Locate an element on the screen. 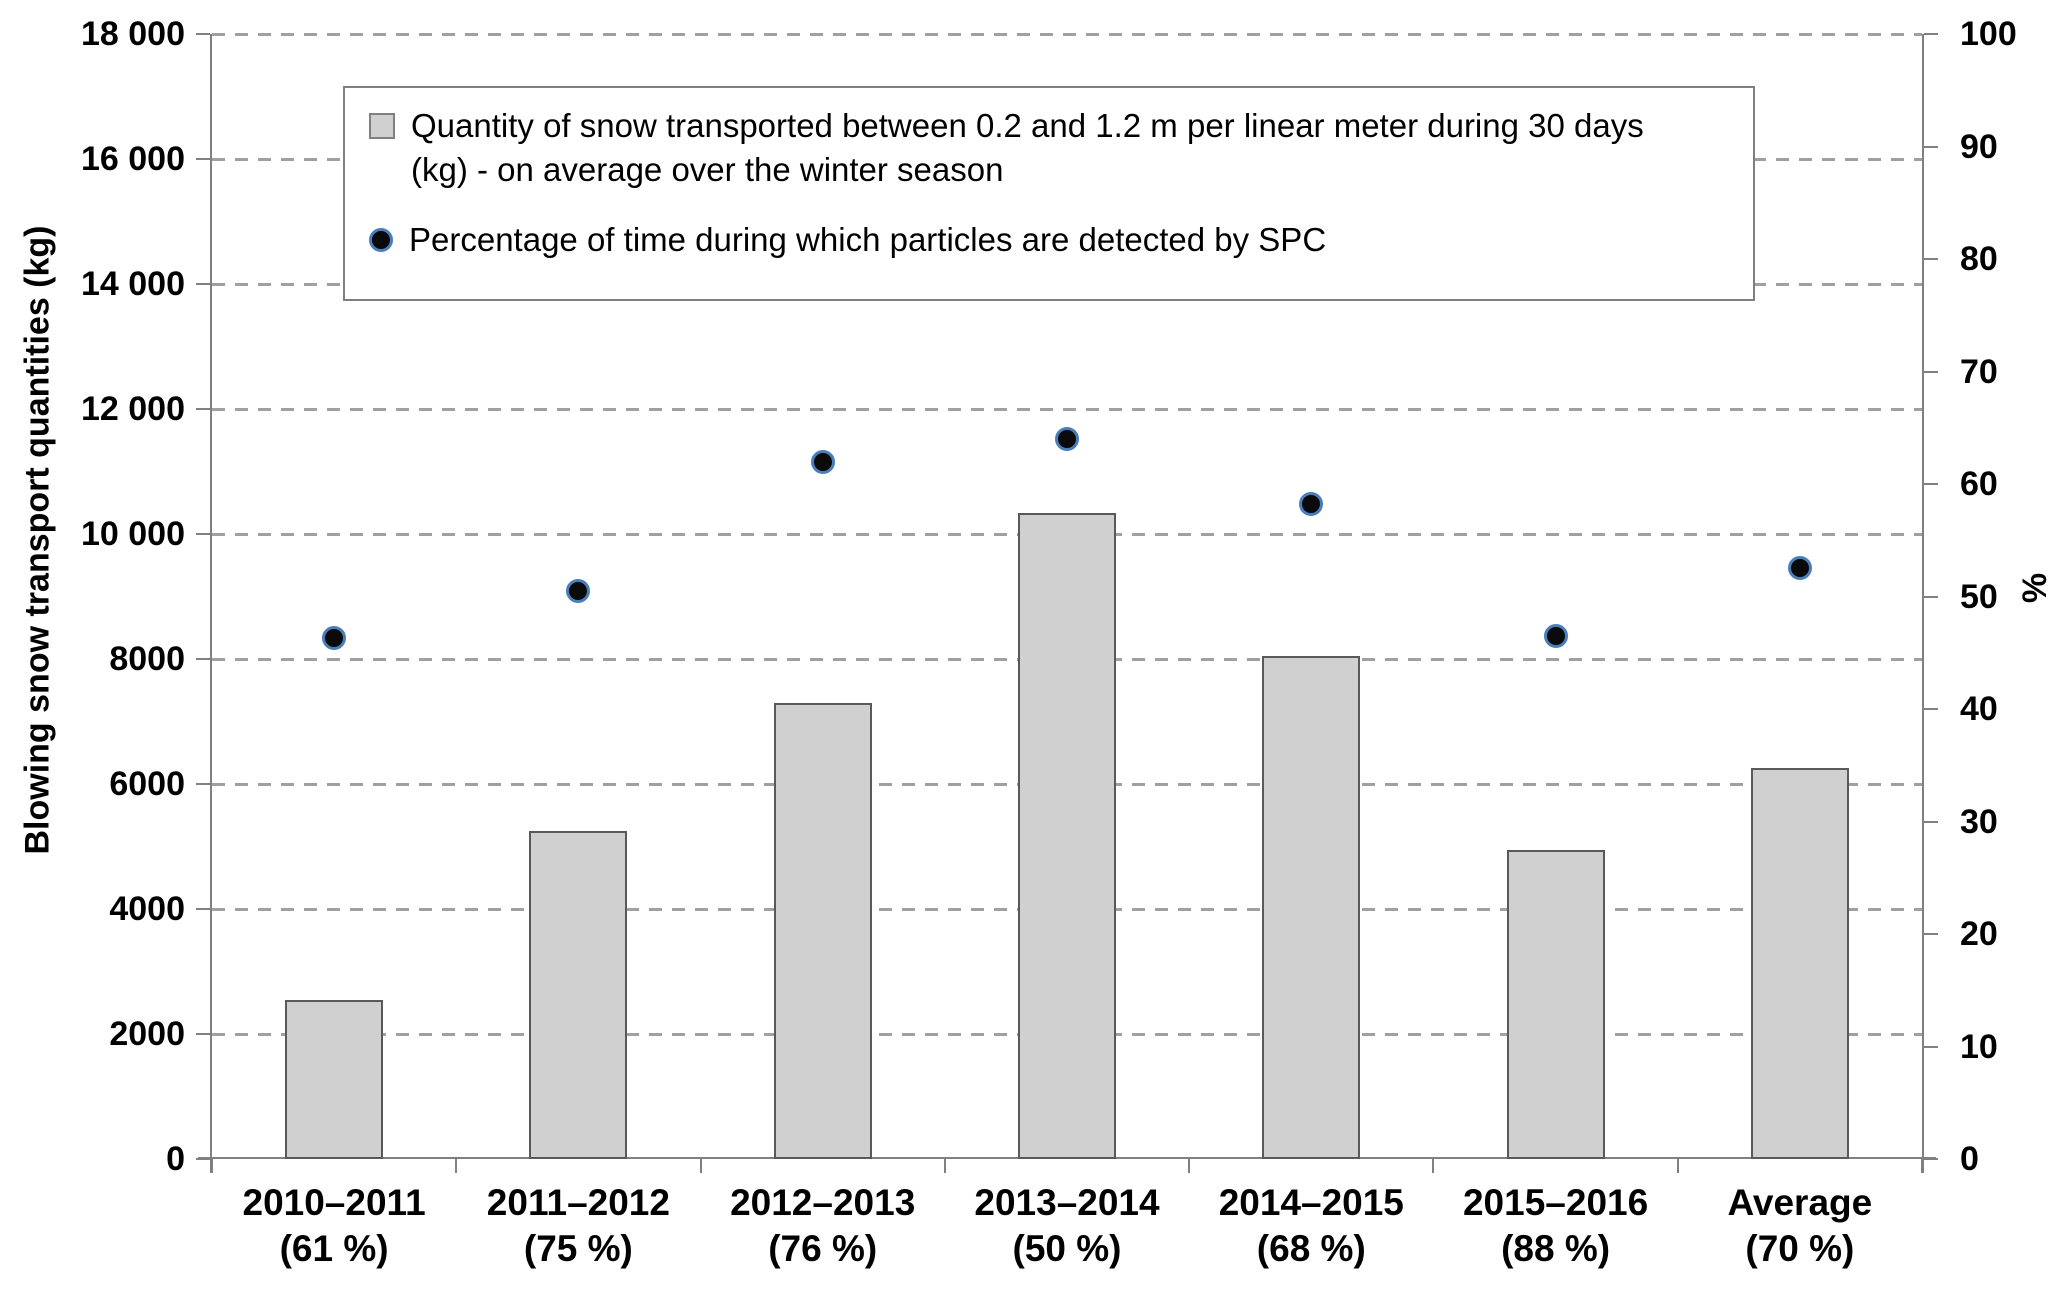  x-label-percentage: (68 %) is located at coordinates (1311, 1248).